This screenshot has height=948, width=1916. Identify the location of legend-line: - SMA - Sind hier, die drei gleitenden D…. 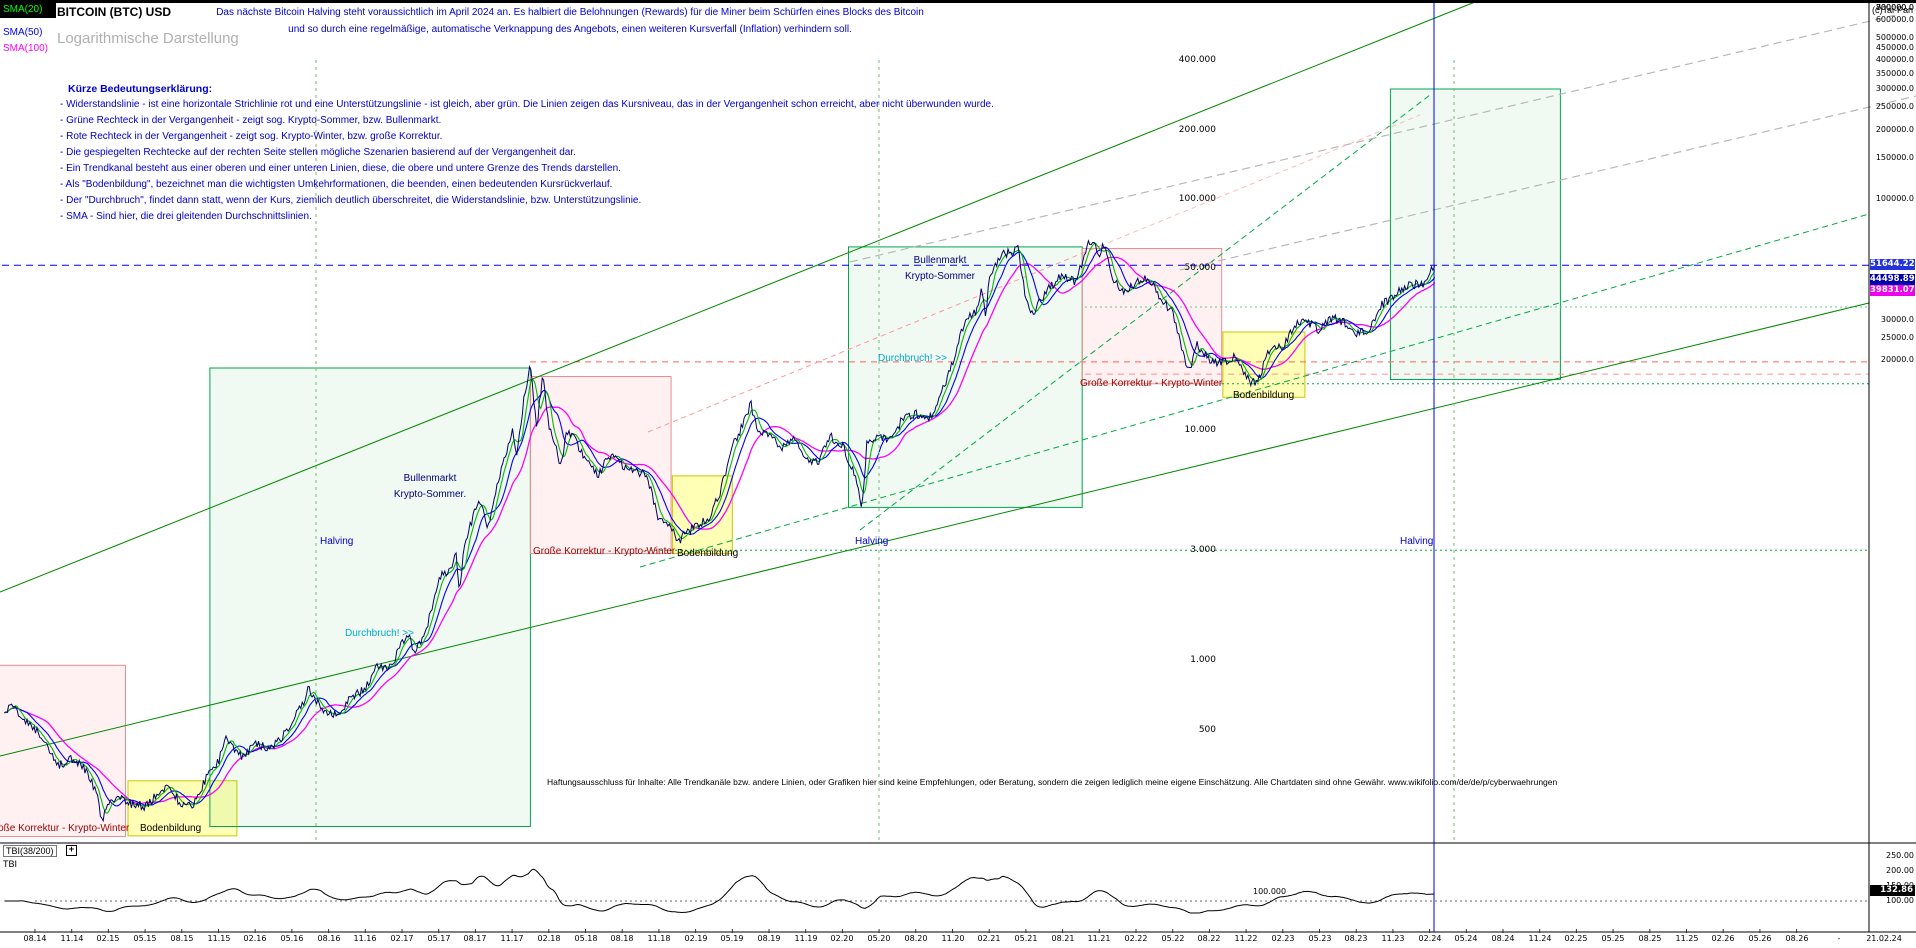
(186, 216).